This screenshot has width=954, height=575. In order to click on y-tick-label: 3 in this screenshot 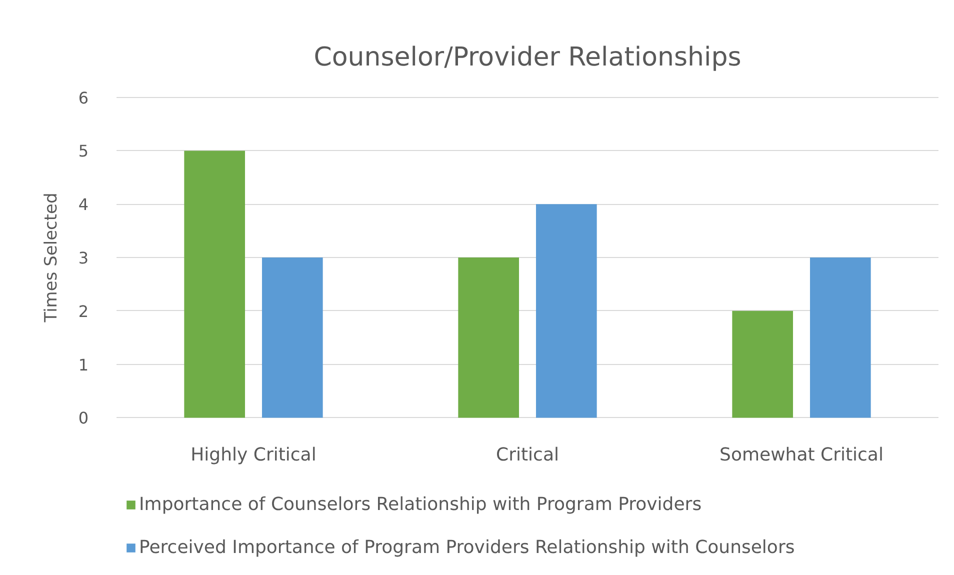, I will do `click(83, 258)`.